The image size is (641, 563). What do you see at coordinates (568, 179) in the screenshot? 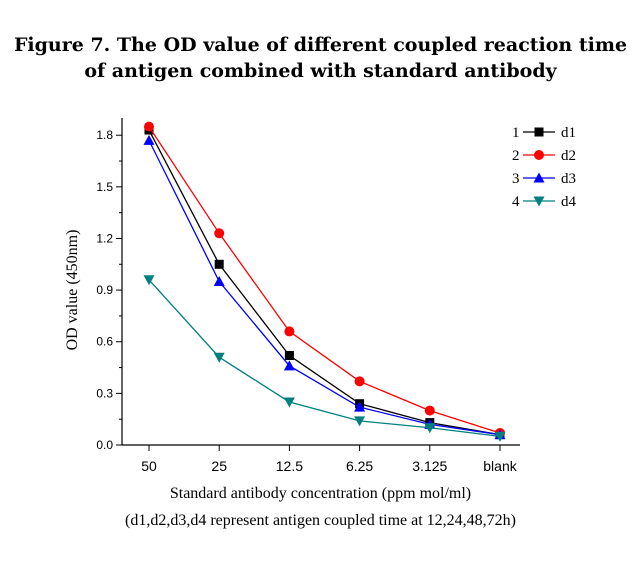
I see `legend-label: d3` at bounding box center [568, 179].